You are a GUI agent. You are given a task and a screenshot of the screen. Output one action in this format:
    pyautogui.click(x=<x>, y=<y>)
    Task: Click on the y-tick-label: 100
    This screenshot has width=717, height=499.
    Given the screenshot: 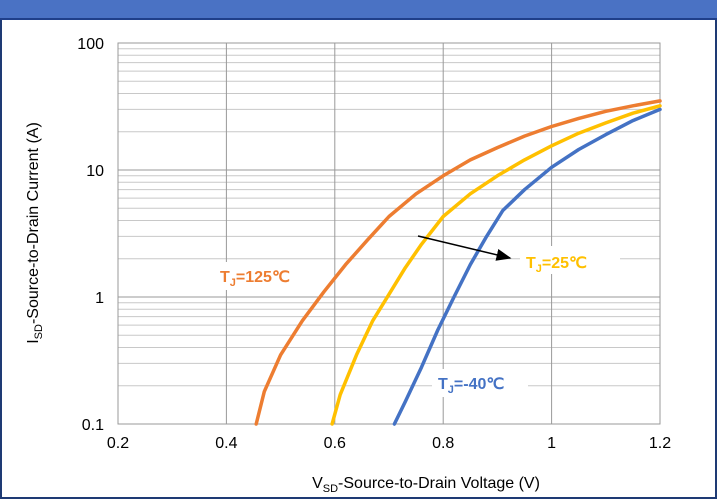 What is the action you would take?
    pyautogui.click(x=90, y=44)
    